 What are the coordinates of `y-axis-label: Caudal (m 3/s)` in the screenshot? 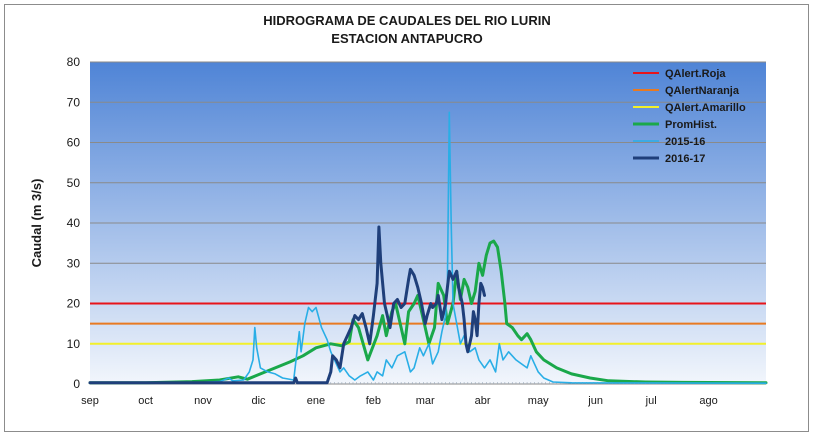 It's located at (36, 223).